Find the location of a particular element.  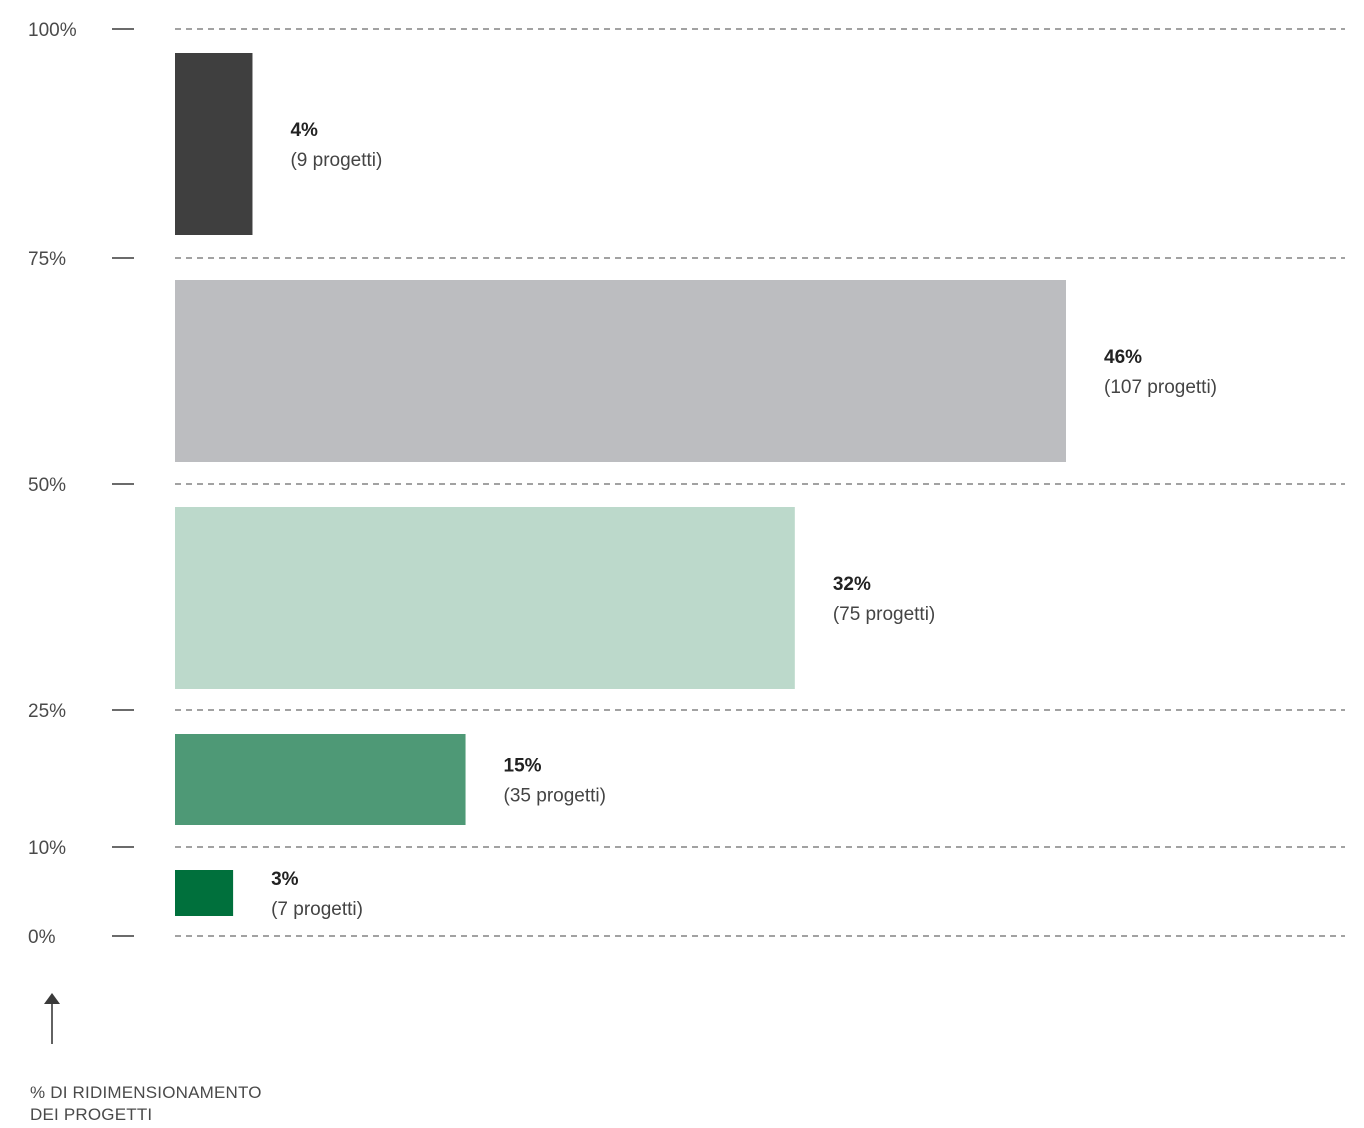

axis-arrow-icon is located at coordinates (52, 1018).